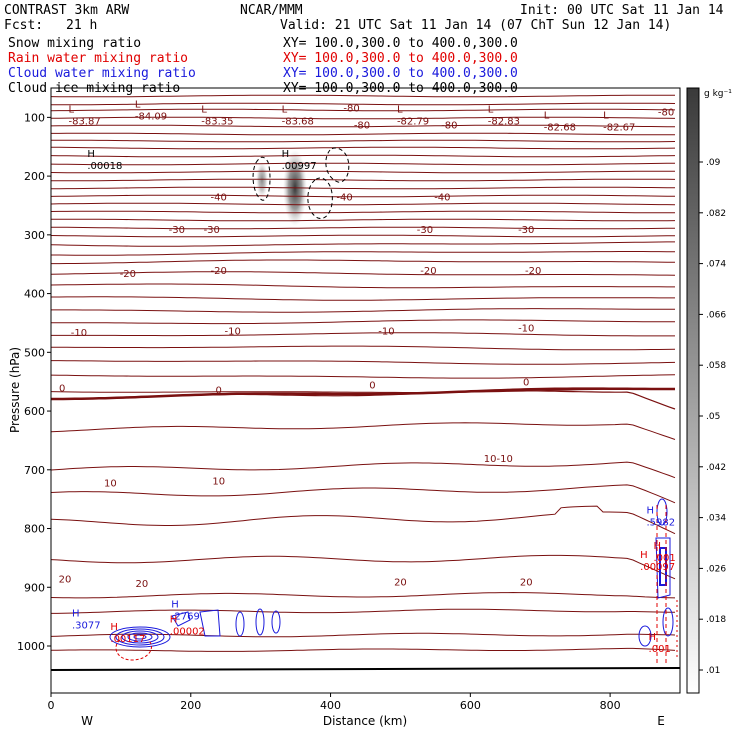  What do you see at coordinates (151, 116) in the screenshot?
I see `extremum-value: -84.09` at bounding box center [151, 116].